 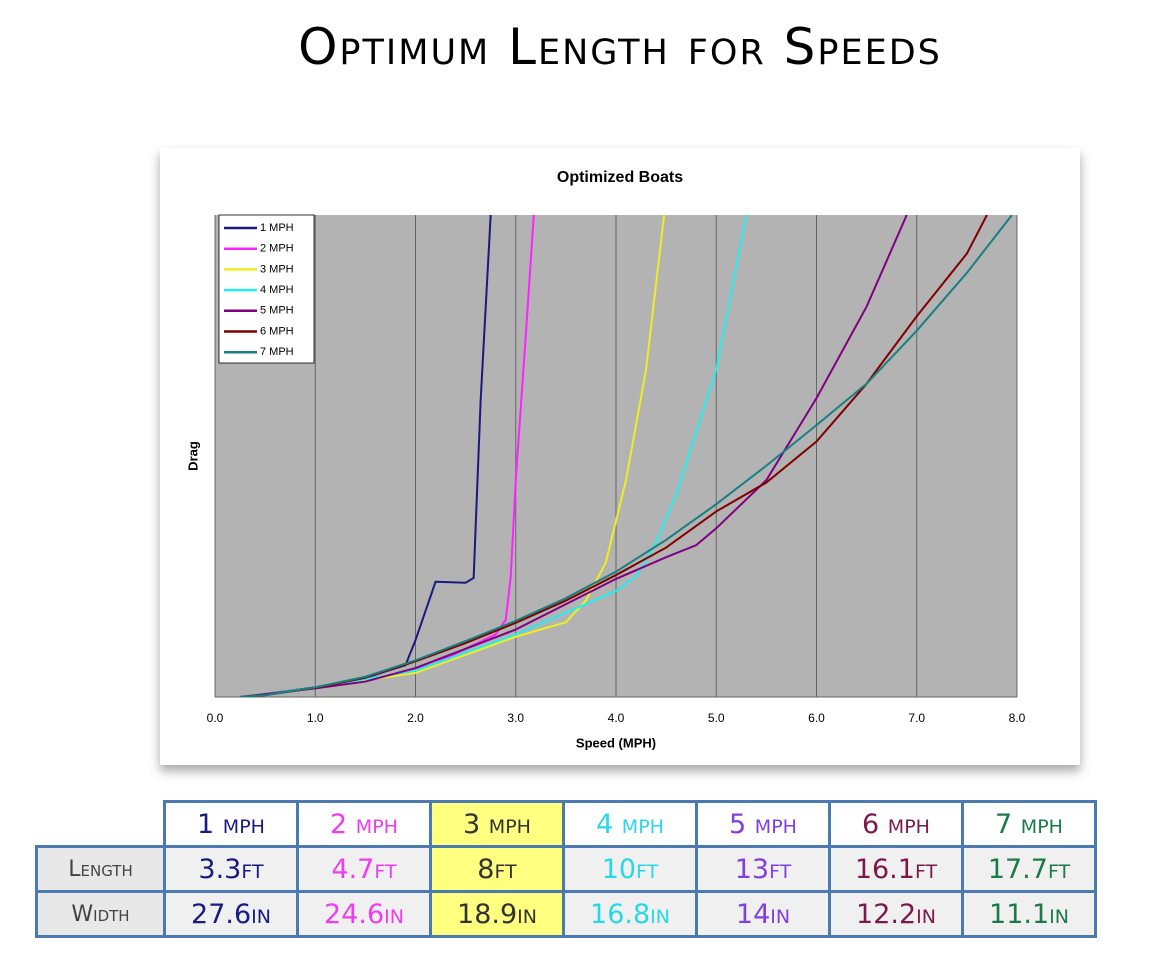 I want to click on table-cell: 10ft, so click(x=630, y=869).